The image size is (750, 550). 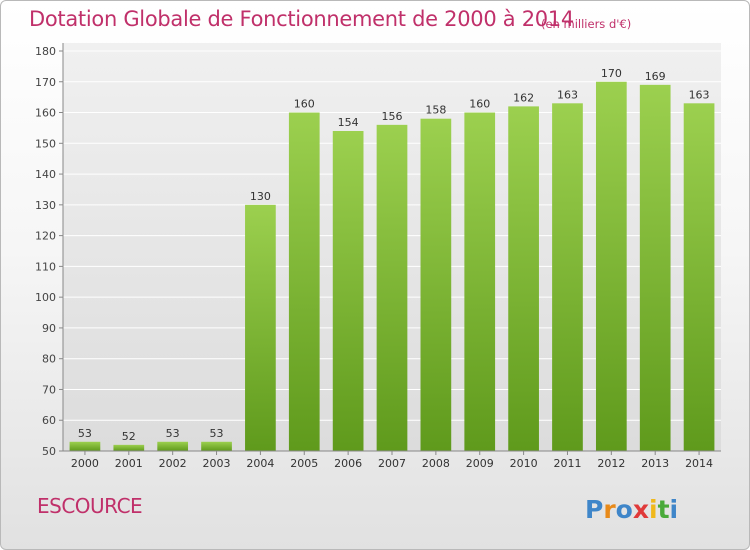 I want to click on x-tick-label: 2000, so click(x=85, y=463).